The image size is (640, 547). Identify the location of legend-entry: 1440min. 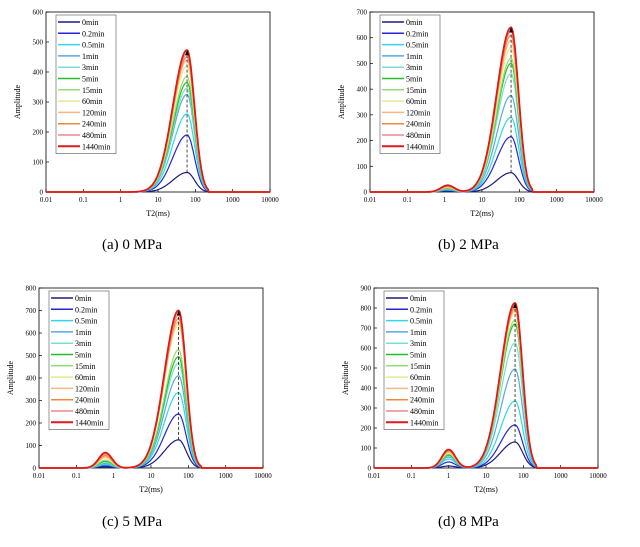
(89, 422).